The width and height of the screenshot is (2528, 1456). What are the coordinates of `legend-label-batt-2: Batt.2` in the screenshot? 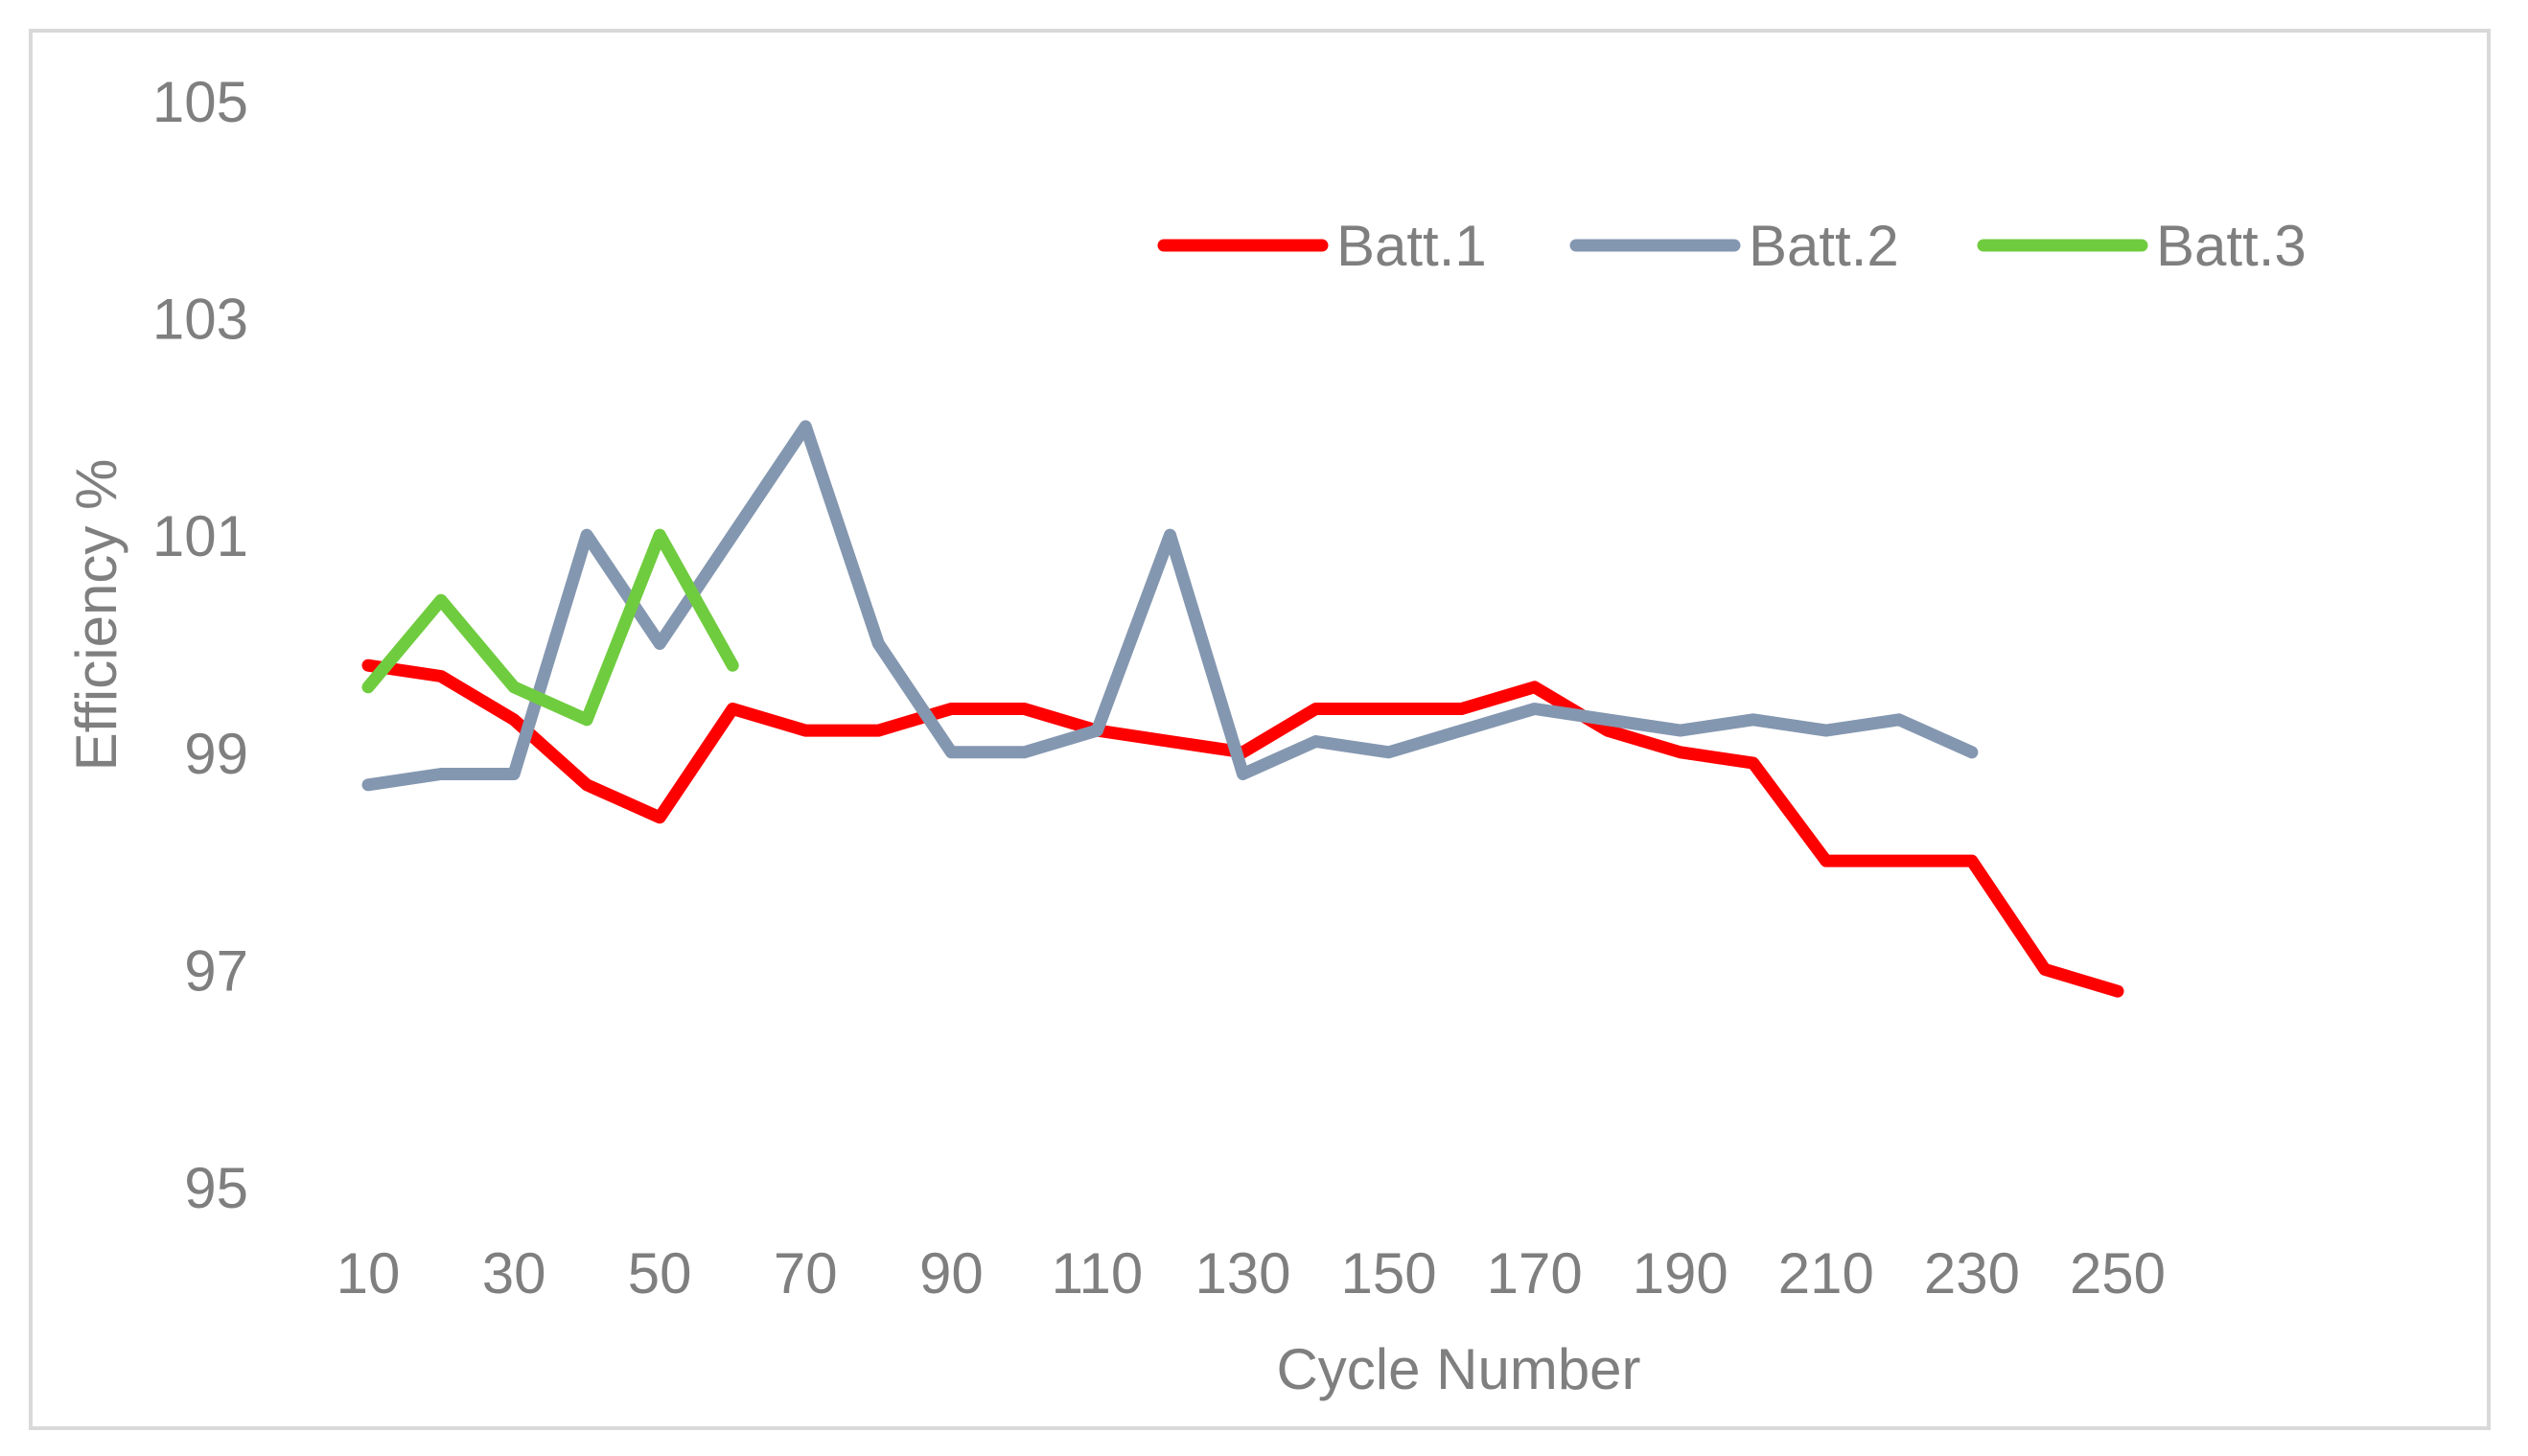 It's located at (1824, 246).